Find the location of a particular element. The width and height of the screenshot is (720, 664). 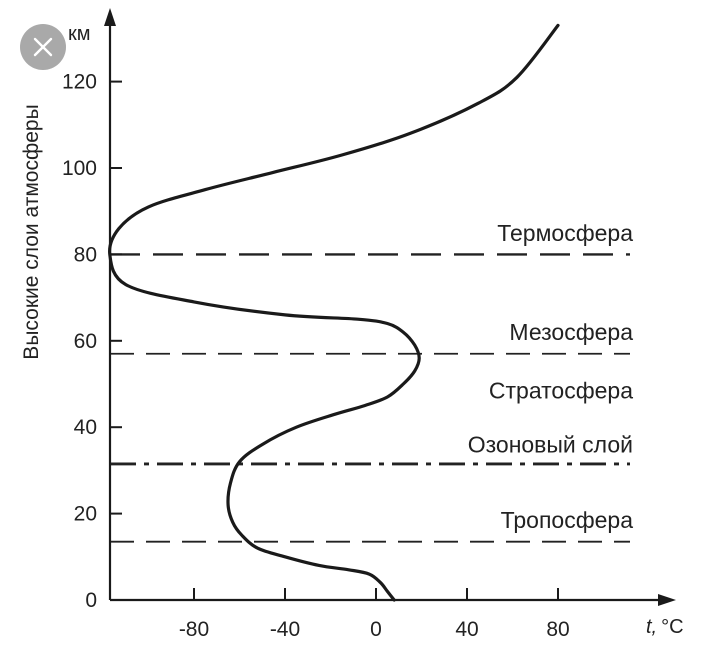

close-icon is located at coordinates (43, 47).